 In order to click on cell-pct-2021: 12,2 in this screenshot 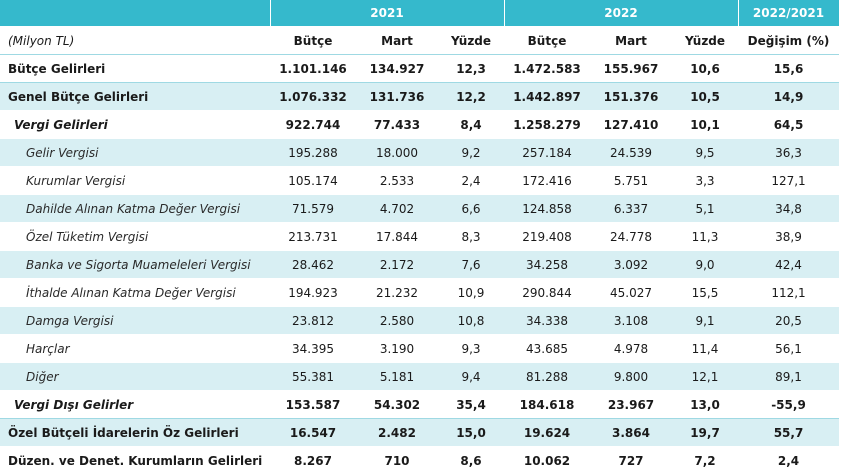, I will do `click(471, 96)`.